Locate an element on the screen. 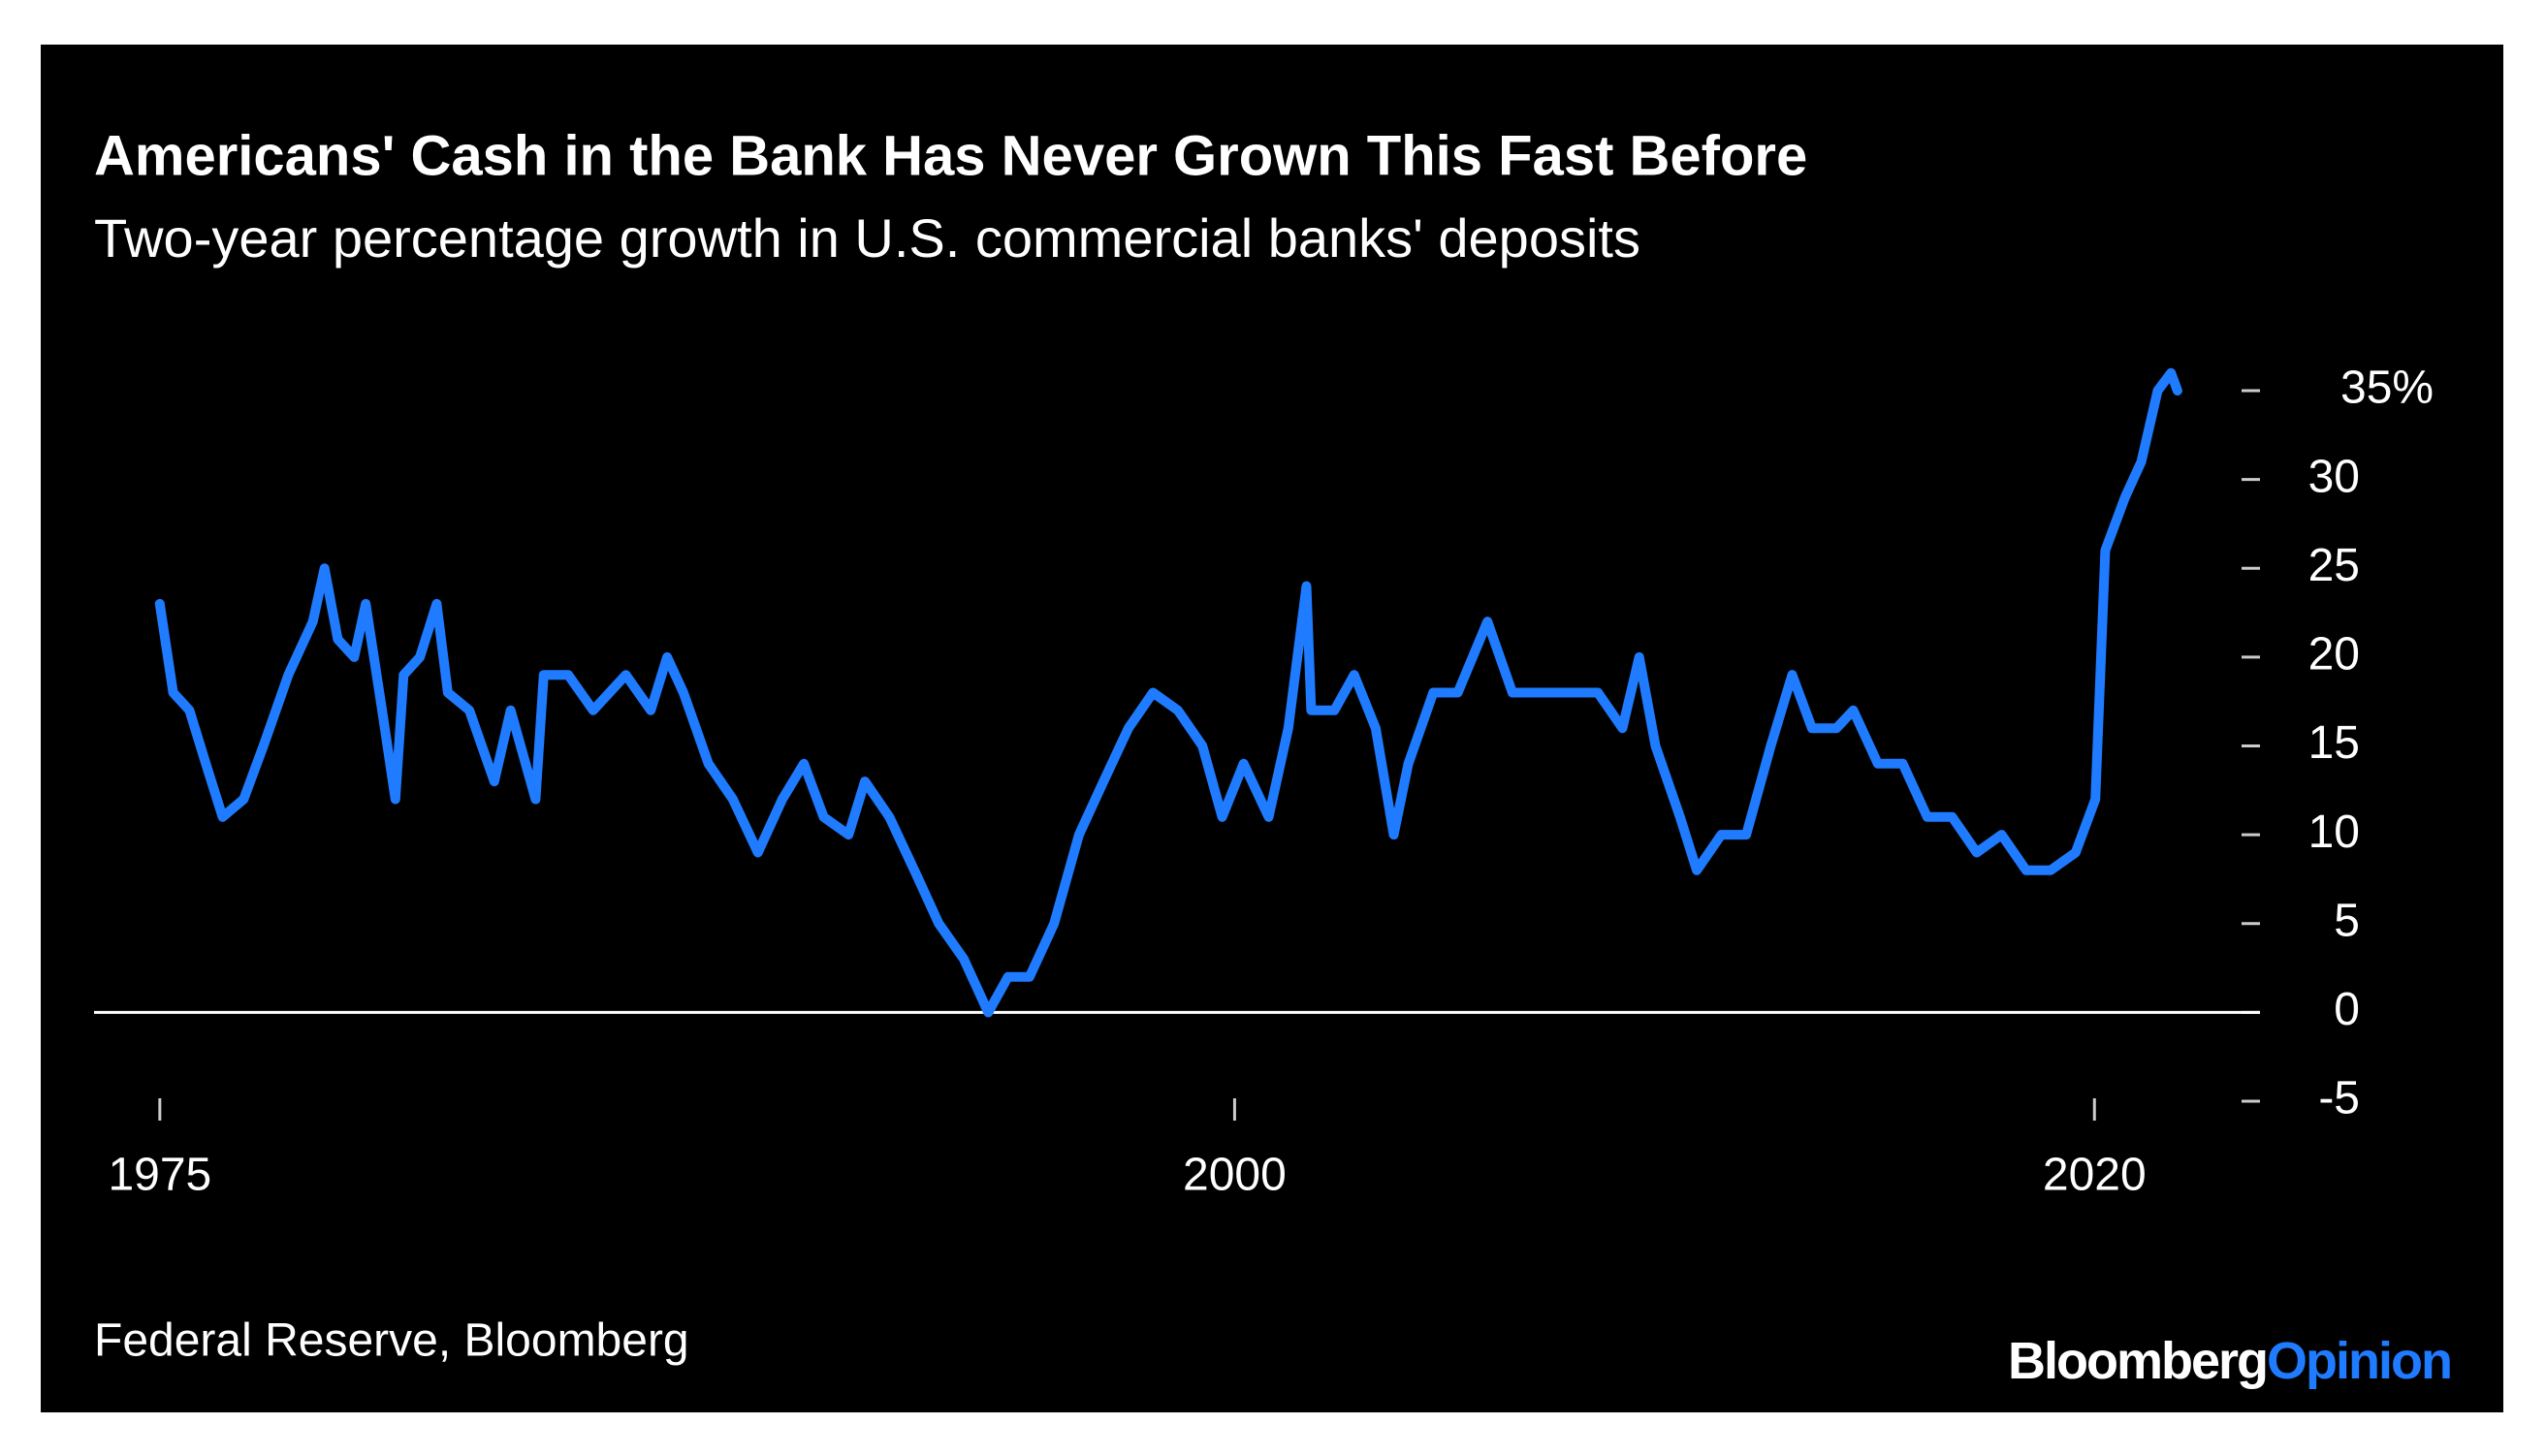  y-tick-label: -5 is located at coordinates (2339, 1099).